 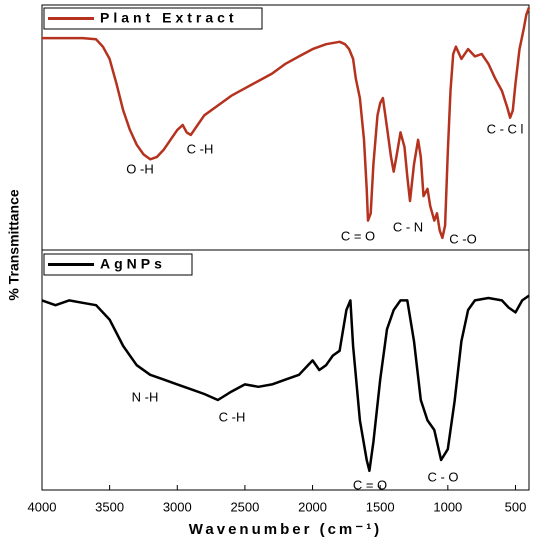 I want to click on x-tick-label: 500, so click(x=516, y=506).